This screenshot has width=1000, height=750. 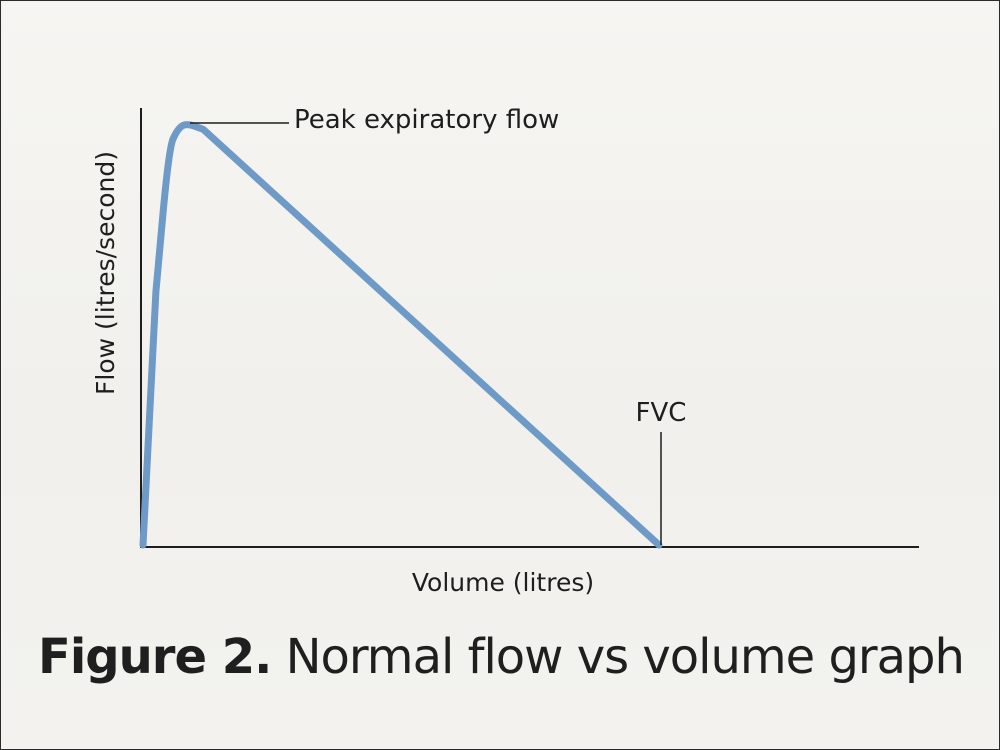 I want to click on figure-caption-text: Normal flow vs volume graph, so click(x=625, y=657).